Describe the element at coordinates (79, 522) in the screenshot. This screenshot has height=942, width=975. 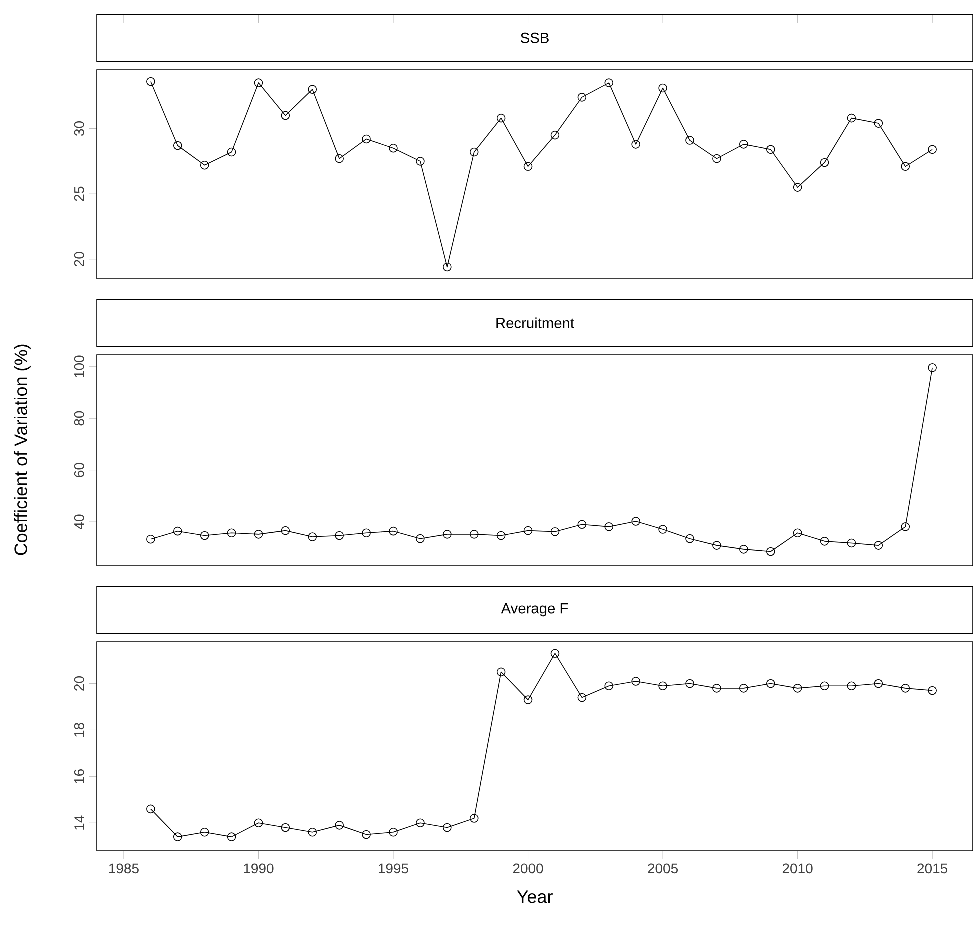
I see `y-tick-label: 40` at that location.